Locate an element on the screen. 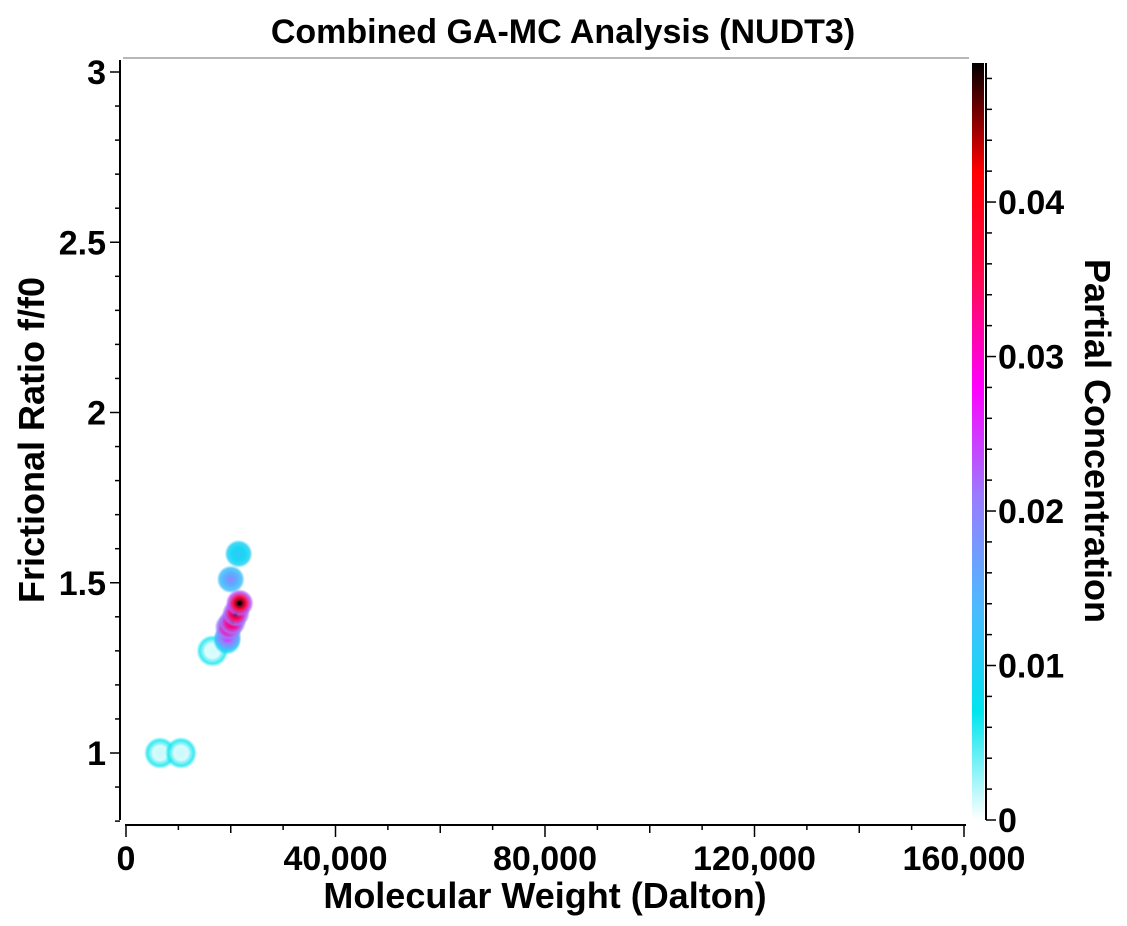 The image size is (1127, 926). colorbar-gradient is located at coordinates (978, 441).